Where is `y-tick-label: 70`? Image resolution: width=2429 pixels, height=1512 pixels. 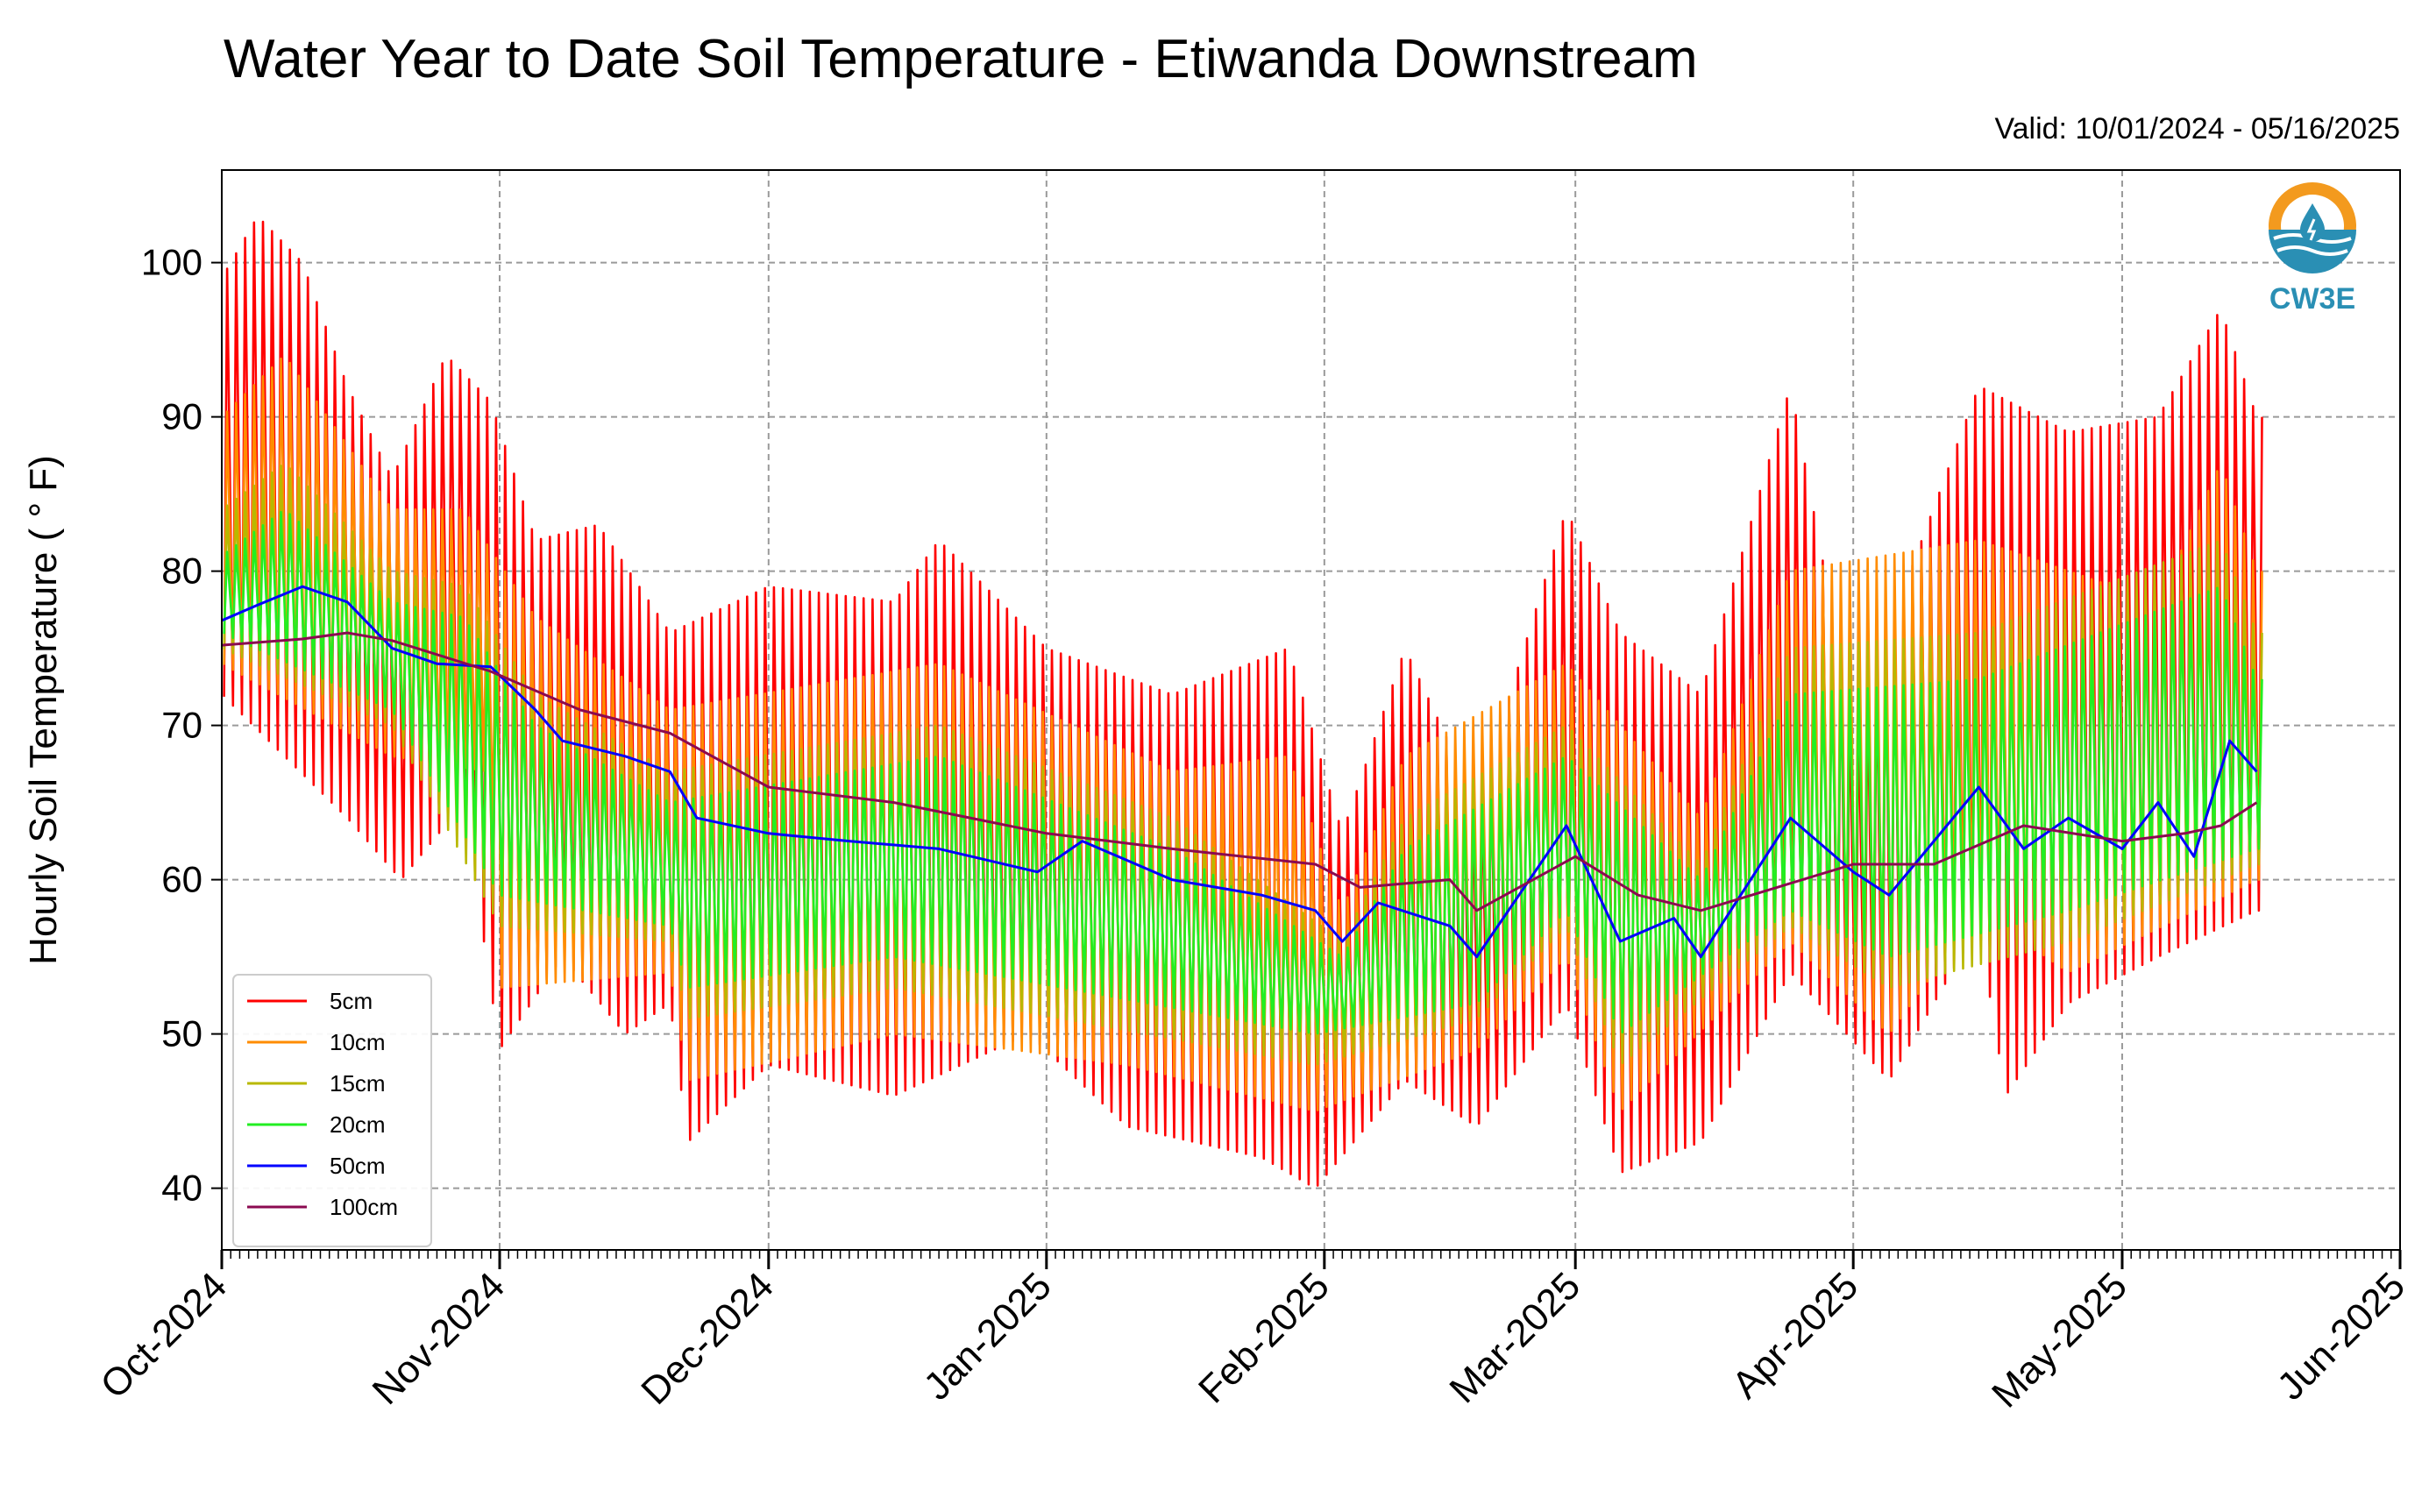 y-tick-label: 70 is located at coordinates (182, 725).